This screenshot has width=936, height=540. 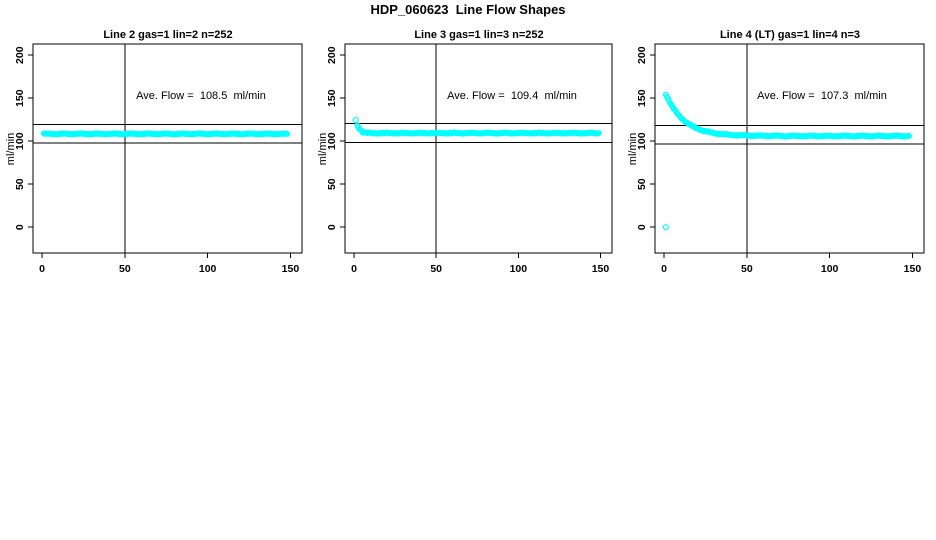 I want to click on panel-1-average-flow-annotation: Ave. Flow = 108.5 ml/min, so click(x=201, y=96).